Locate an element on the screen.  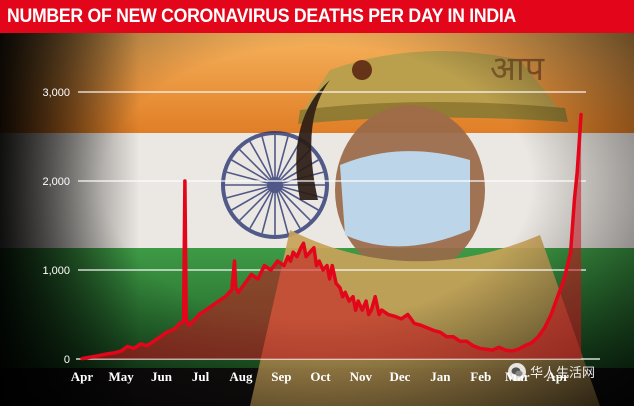
y-tick-label: 0 is located at coordinates (67, 360).